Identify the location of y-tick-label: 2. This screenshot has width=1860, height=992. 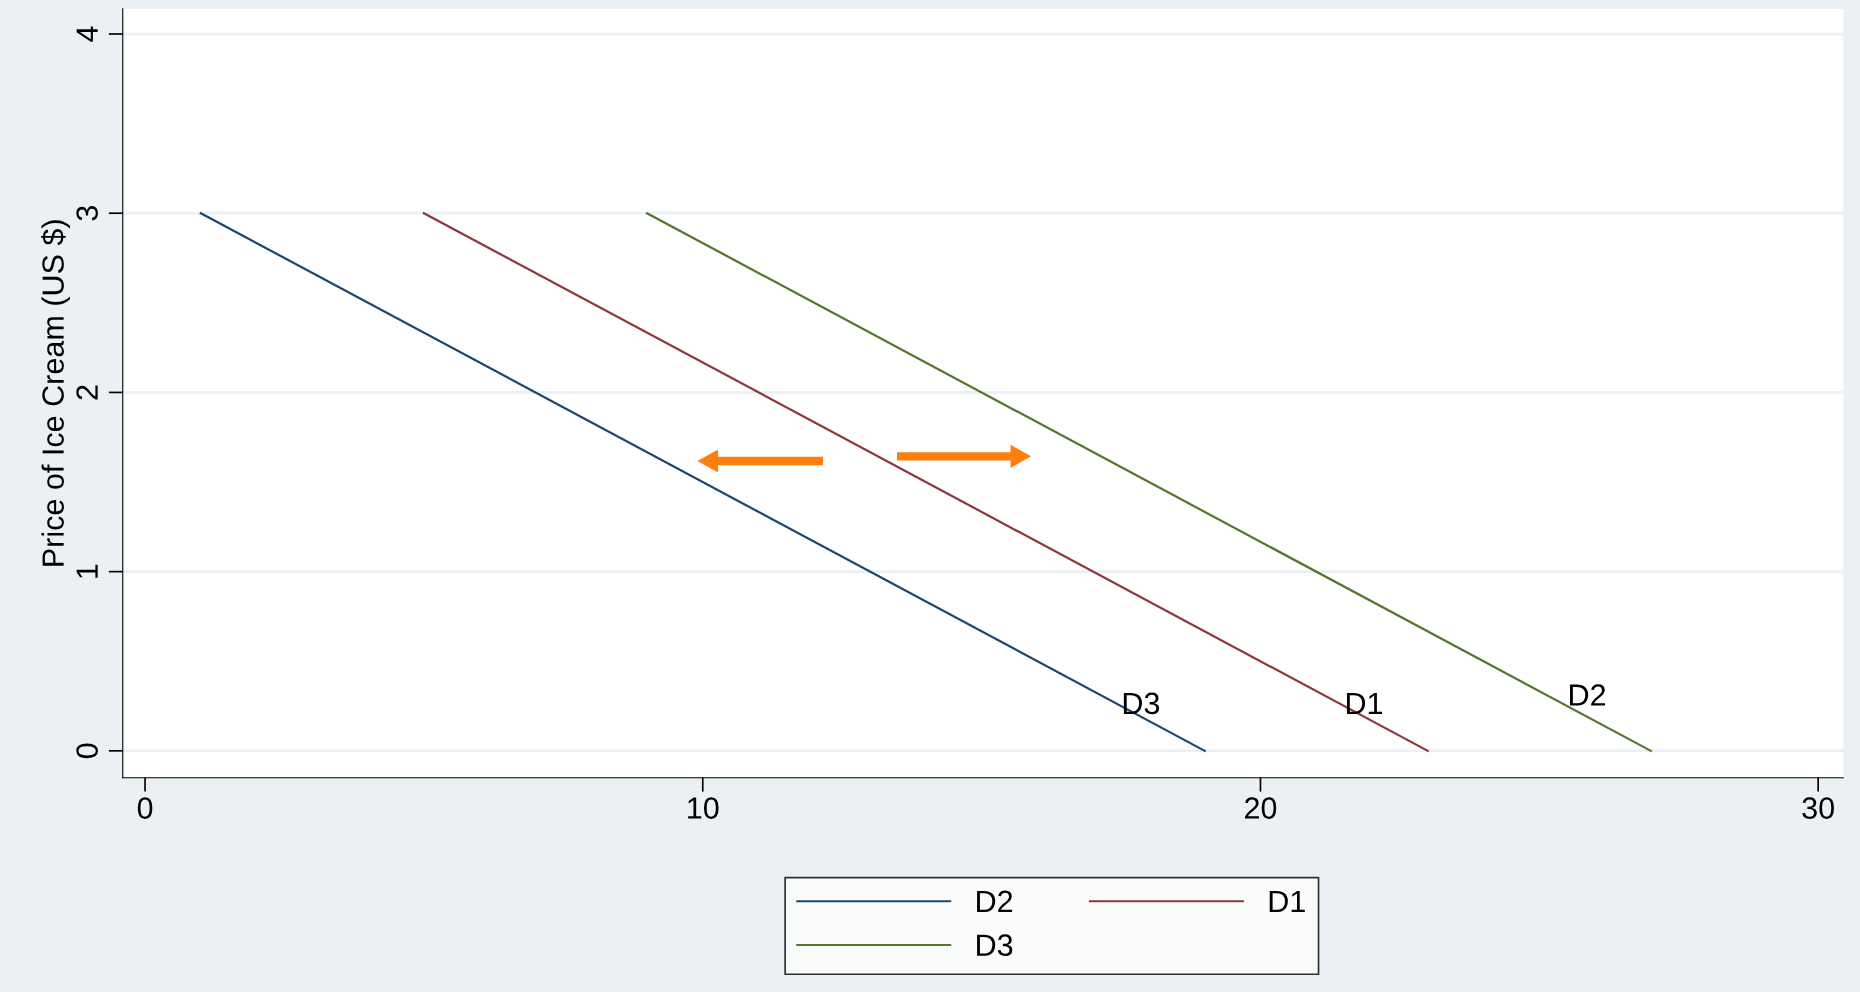
(87, 392).